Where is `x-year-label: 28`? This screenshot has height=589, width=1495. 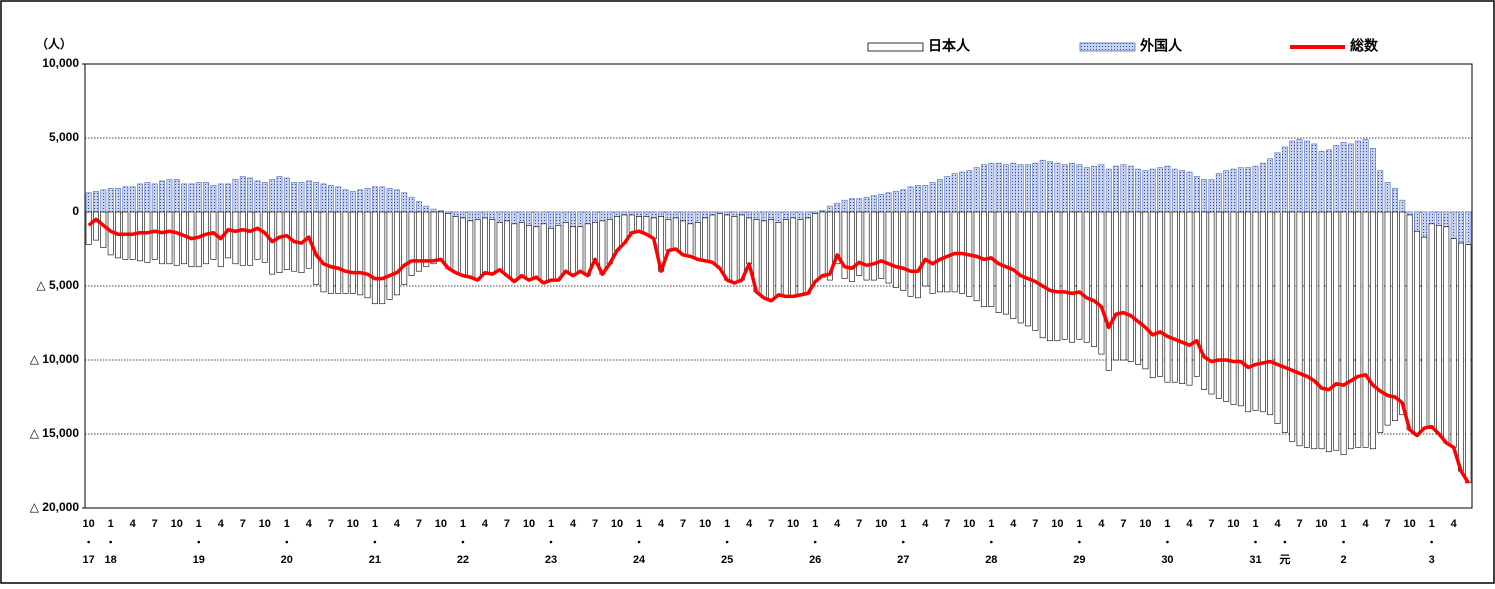
x-year-label: 28 is located at coordinates (991, 560).